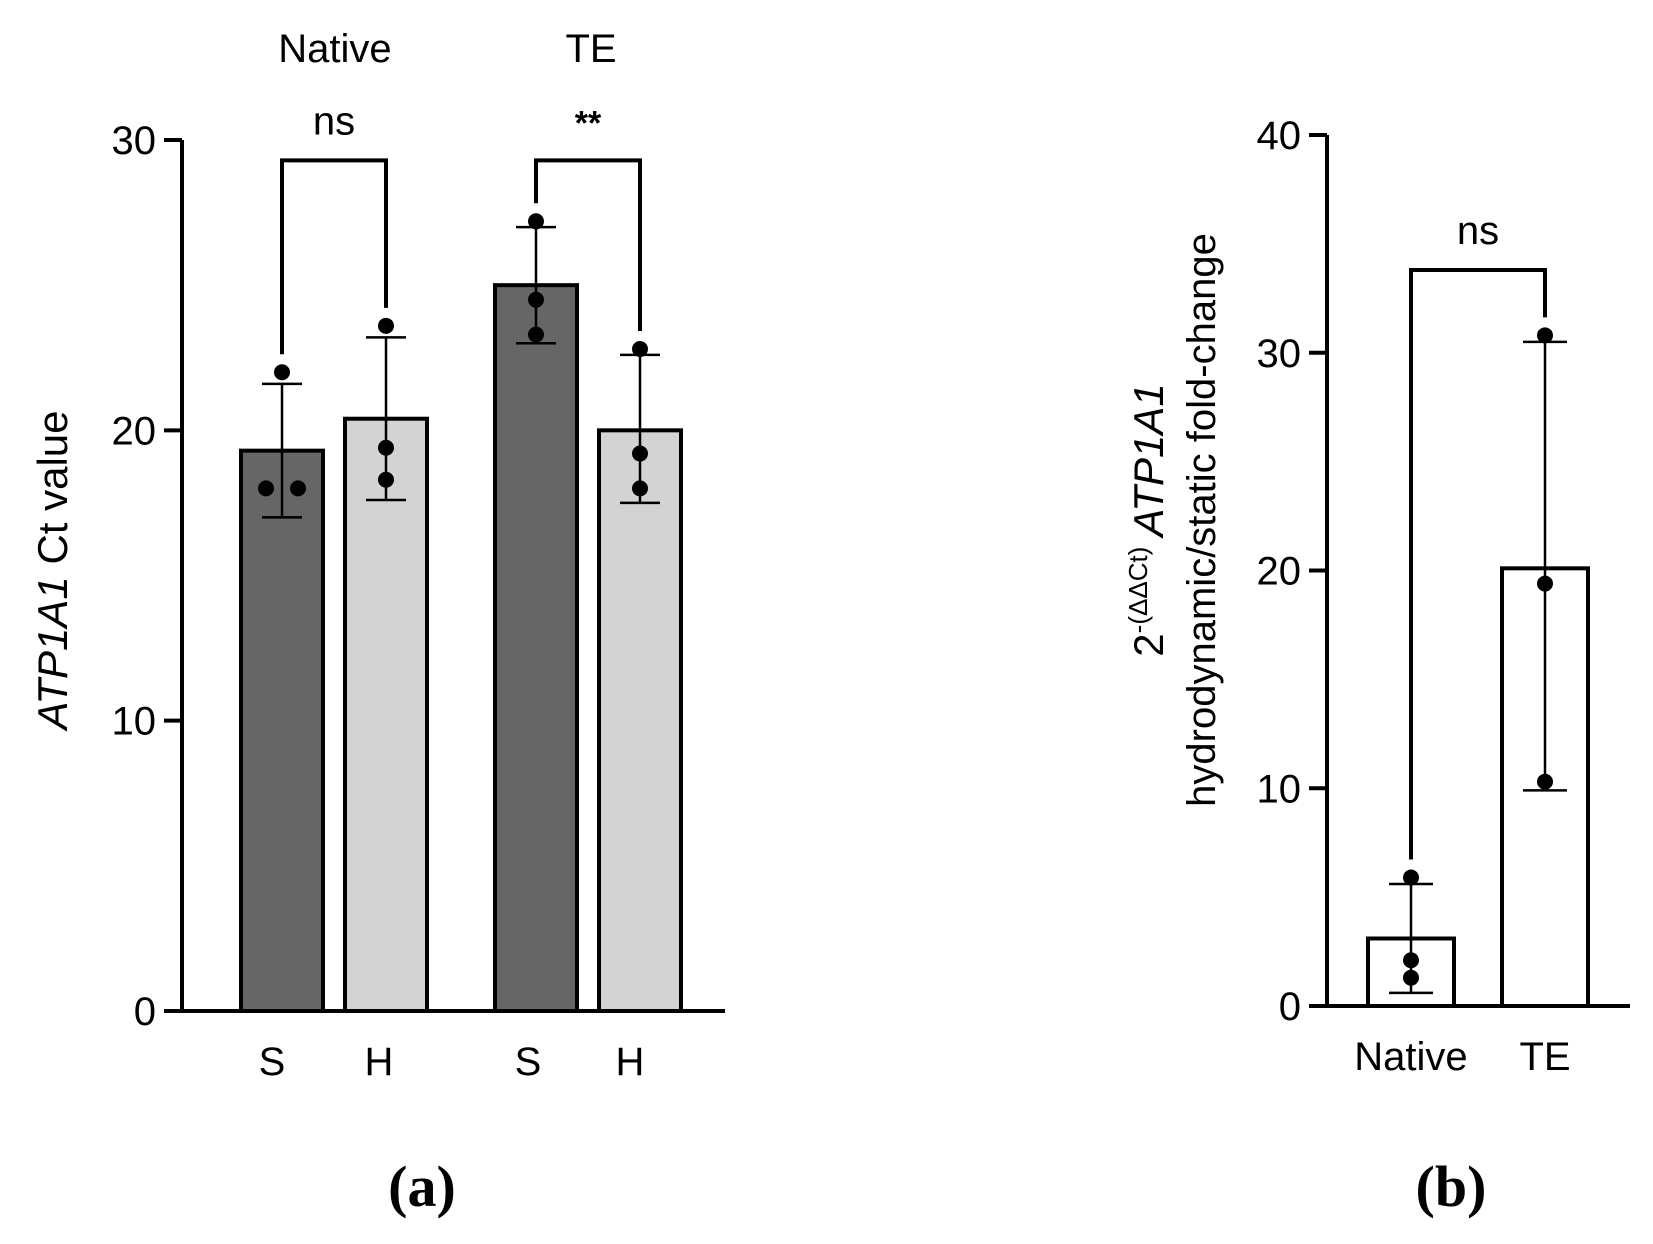 The width and height of the screenshot is (1653, 1244). Describe the element at coordinates (1544, 1057) in the screenshot. I see `b-x-tick-label: TE` at that location.